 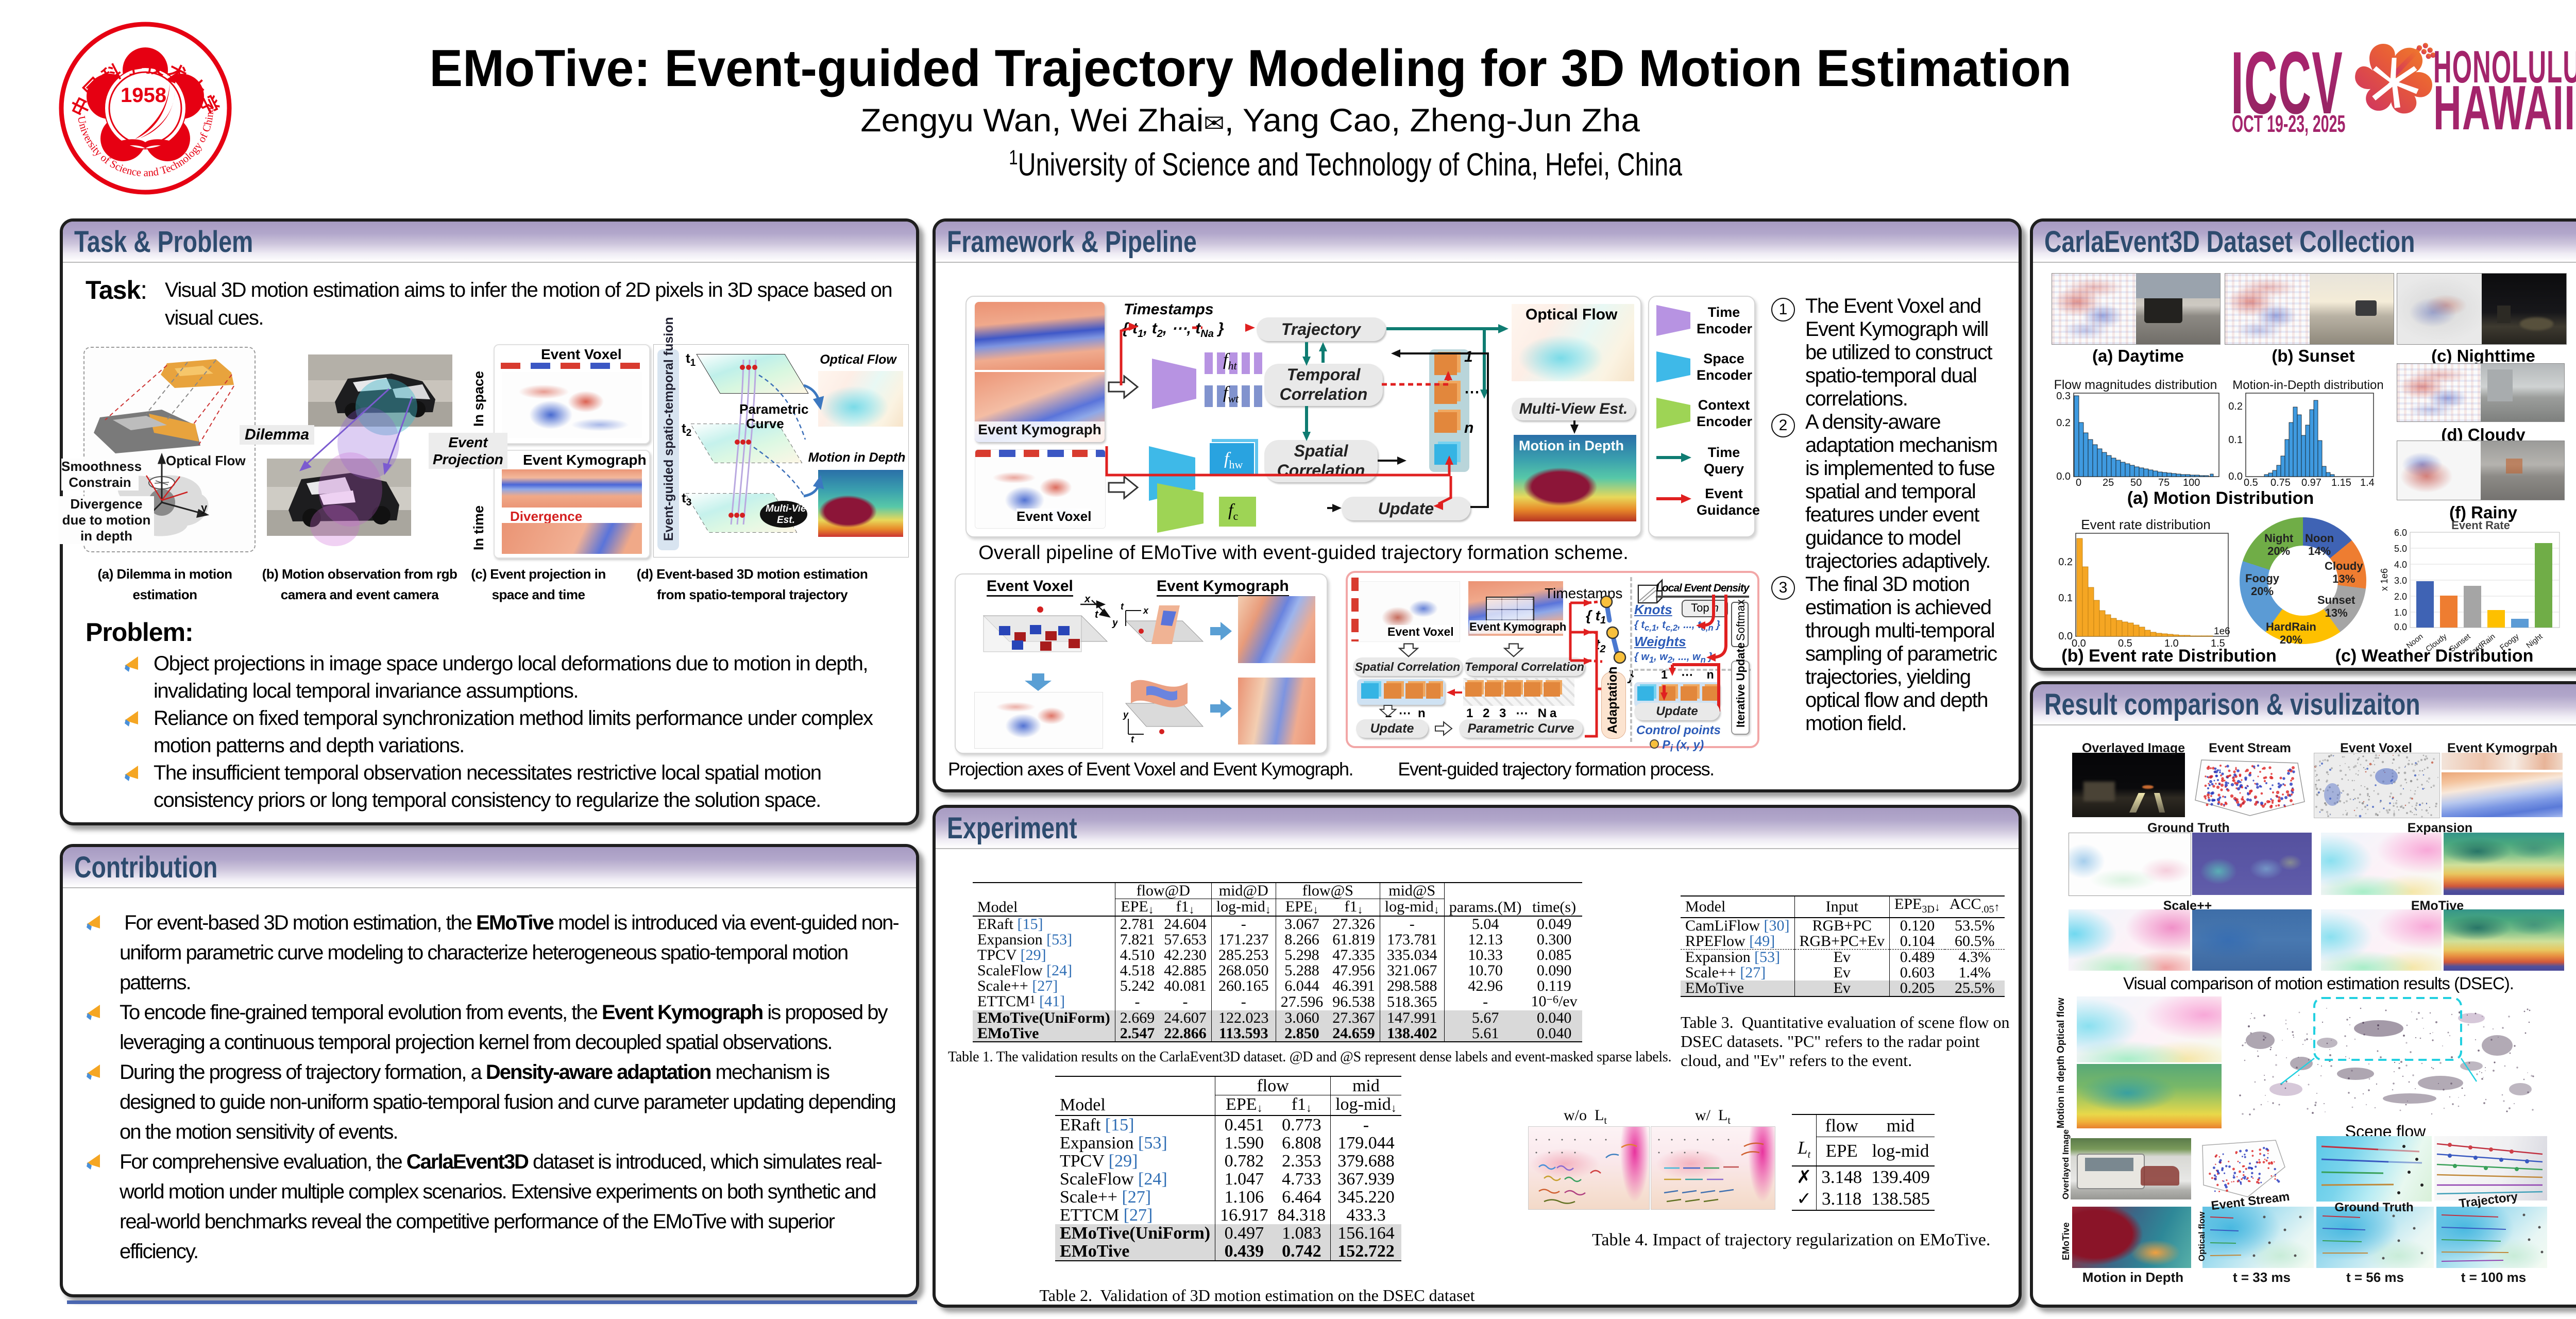 I want to click on svg-text: 1.4, so click(x=2367, y=482).